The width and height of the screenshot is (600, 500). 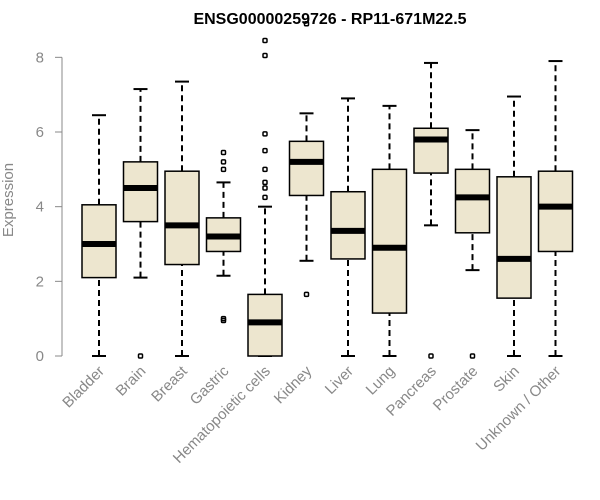 What do you see at coordinates (456, 389) in the screenshot?
I see `x-tick-label-prostate: Prostate` at bounding box center [456, 389].